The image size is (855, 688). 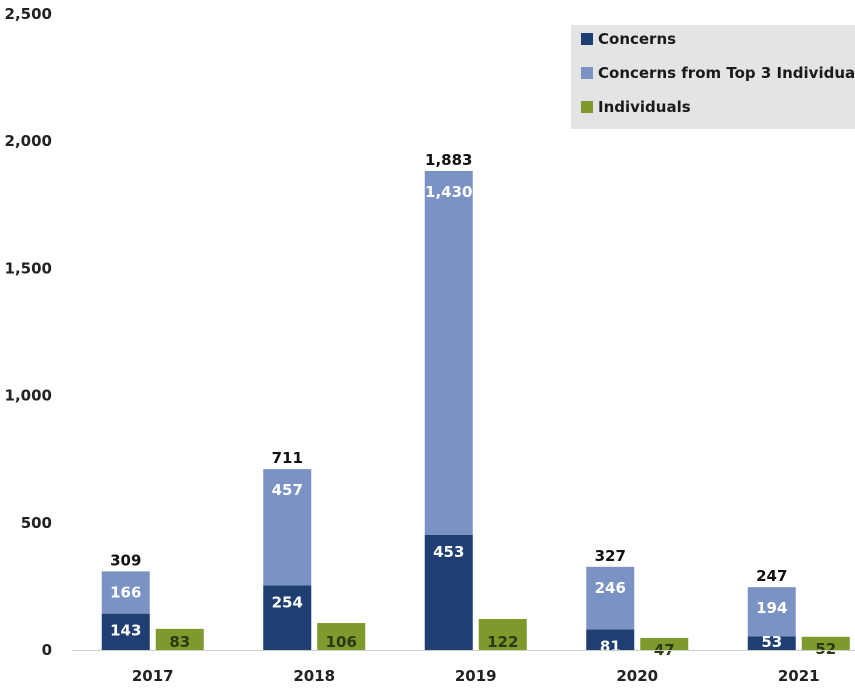 What do you see at coordinates (314, 676) in the screenshot?
I see `x-tick-label: 2018` at bounding box center [314, 676].